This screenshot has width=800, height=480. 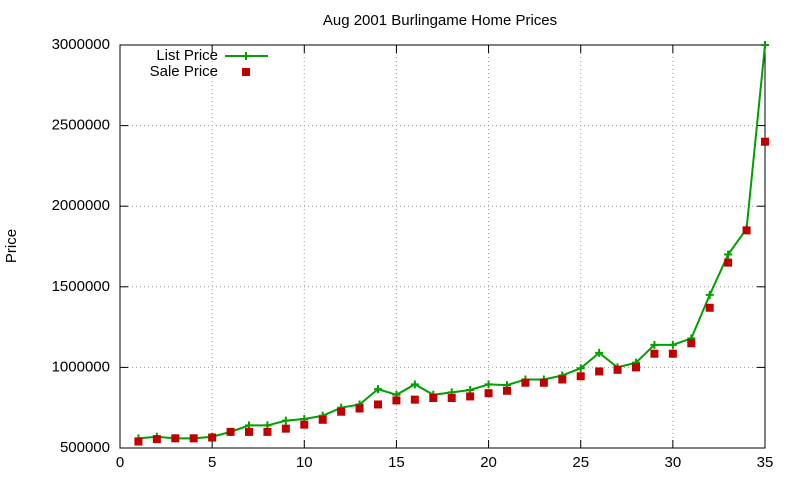 I want to click on x-tick-label: 10, so click(x=304, y=462).